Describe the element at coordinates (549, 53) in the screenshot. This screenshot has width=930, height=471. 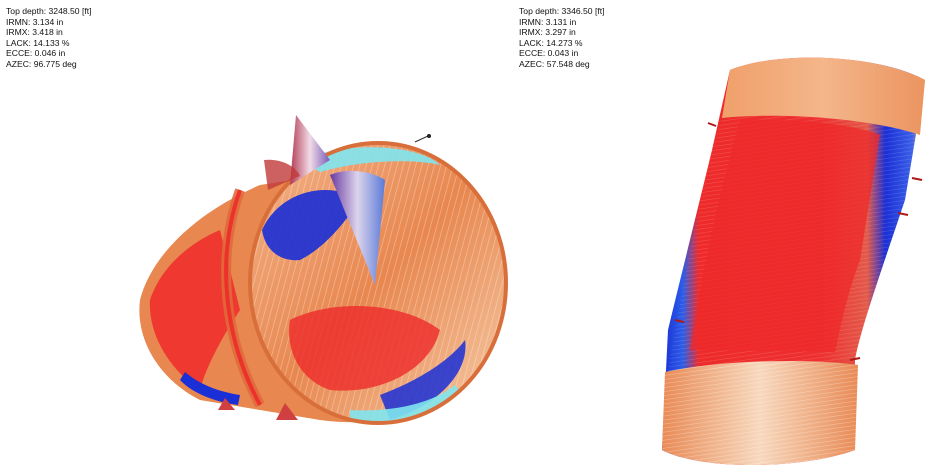
I see `ecce-label: ECCE: 0.043 in` at that location.